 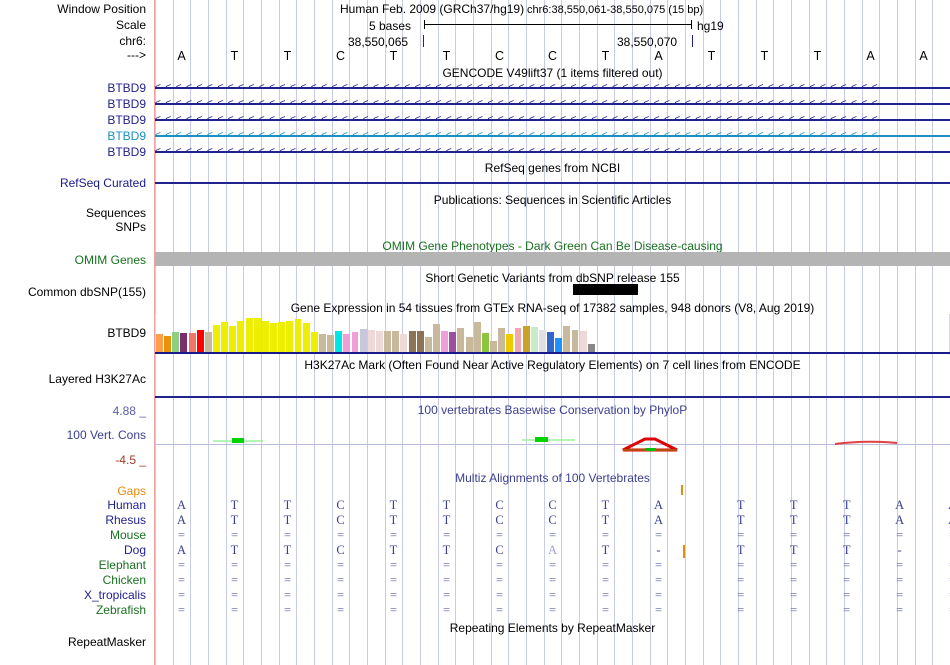 I want to click on refseq-curated-label: RefSeq Curated, so click(x=102, y=183).